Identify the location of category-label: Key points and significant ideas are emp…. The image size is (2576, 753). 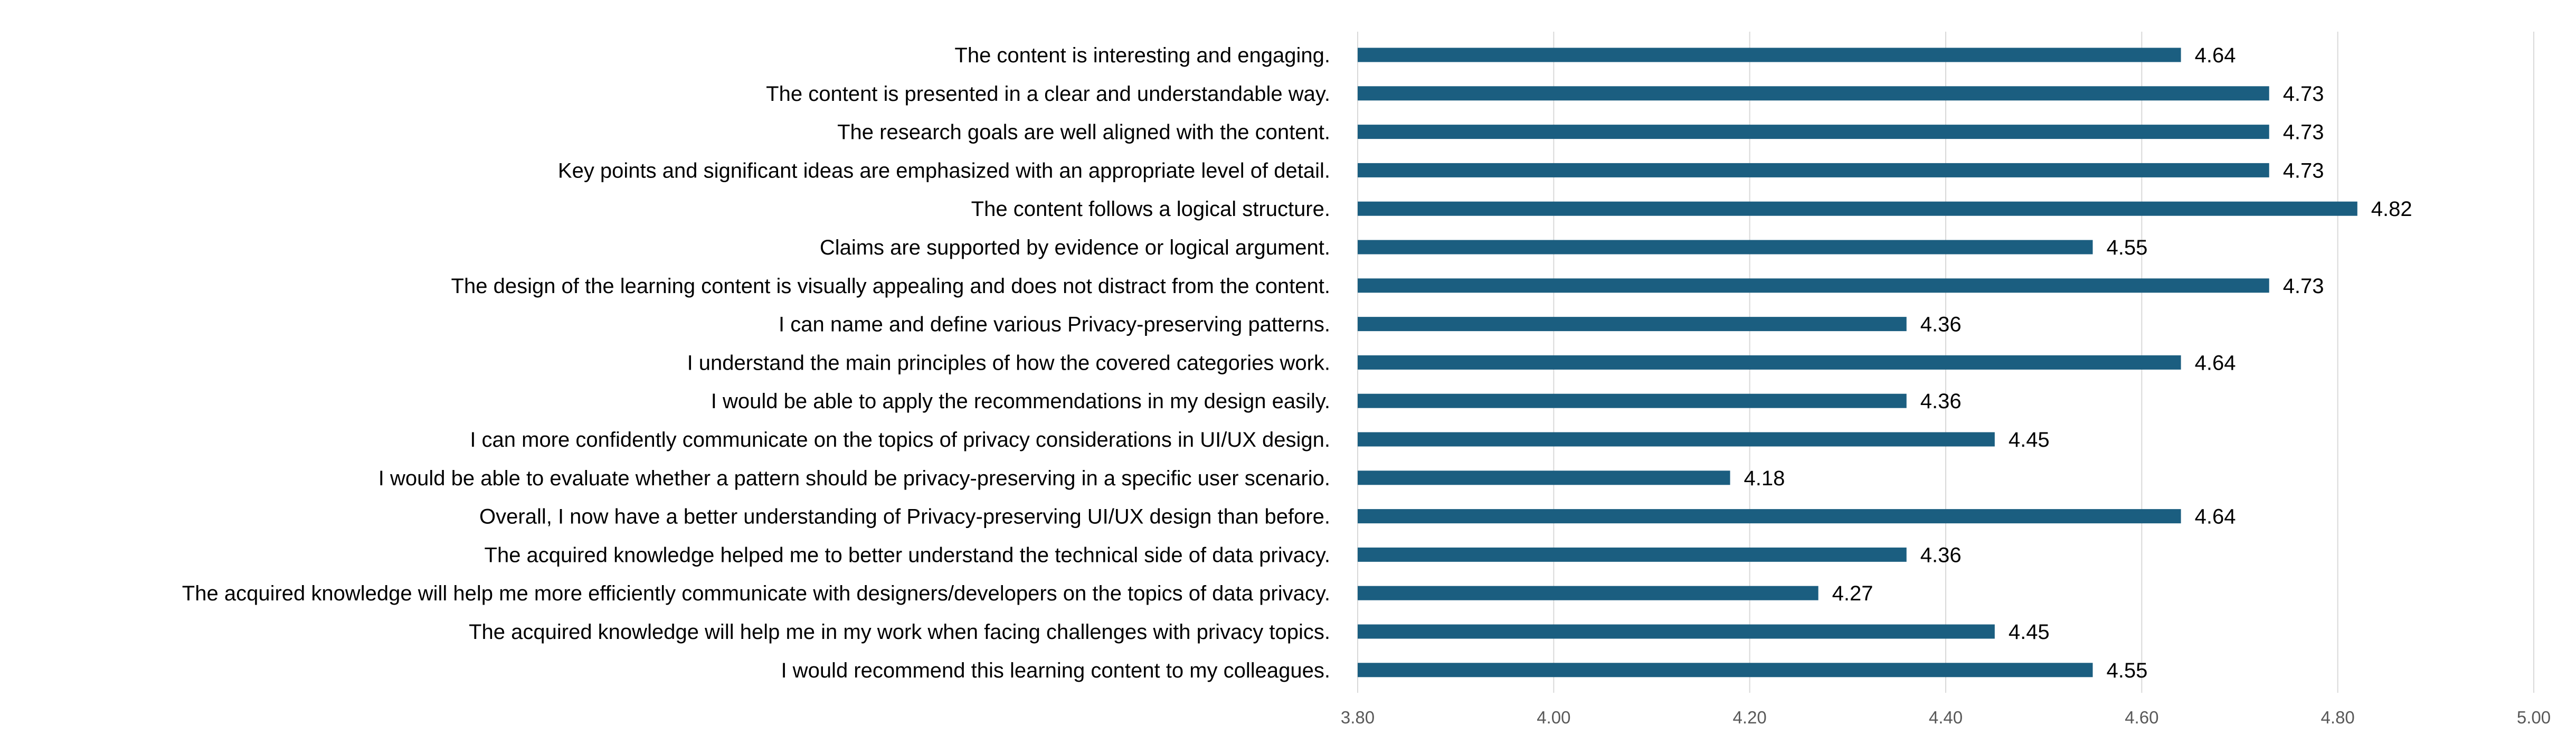
(944, 170).